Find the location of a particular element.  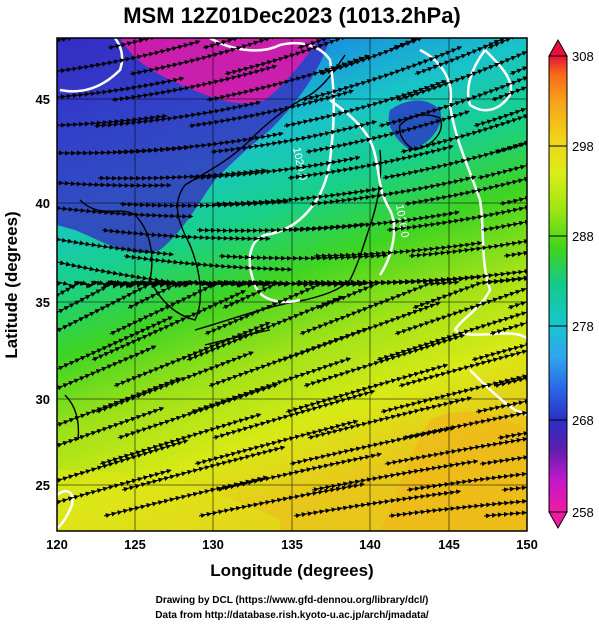

colorbar-tick-label: 298 is located at coordinates (583, 146).